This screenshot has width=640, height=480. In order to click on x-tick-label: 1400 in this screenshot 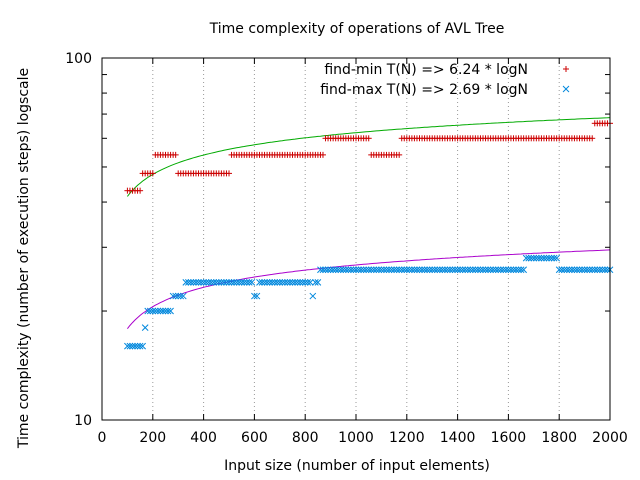, I will do `click(458, 438)`.